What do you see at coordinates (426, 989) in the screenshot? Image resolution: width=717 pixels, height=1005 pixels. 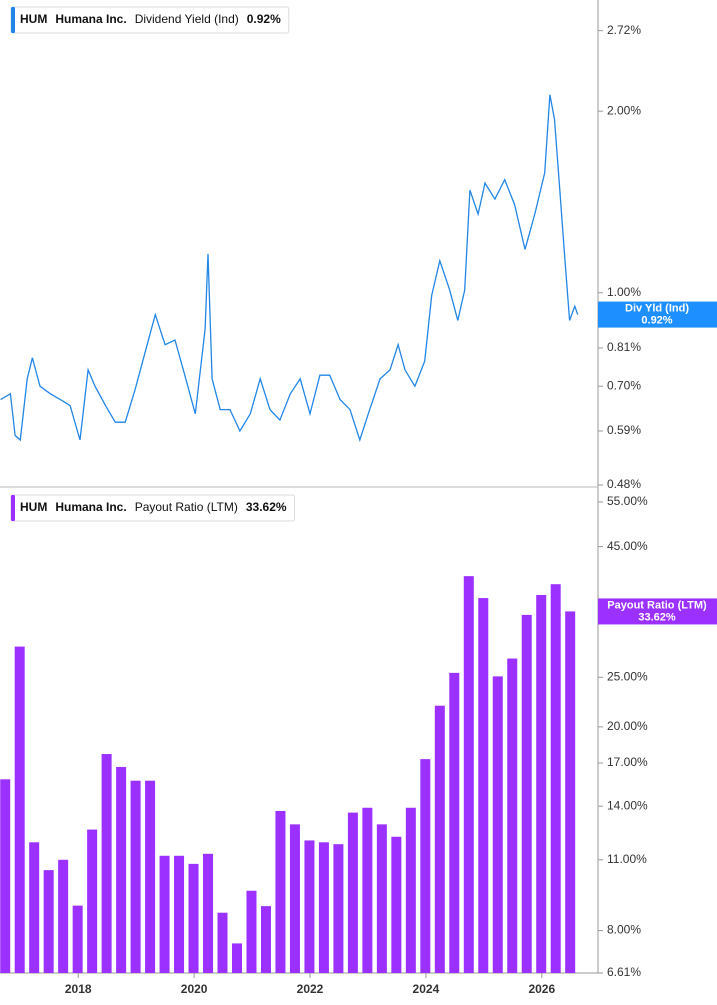 I see `x-tick-label: 2024` at bounding box center [426, 989].